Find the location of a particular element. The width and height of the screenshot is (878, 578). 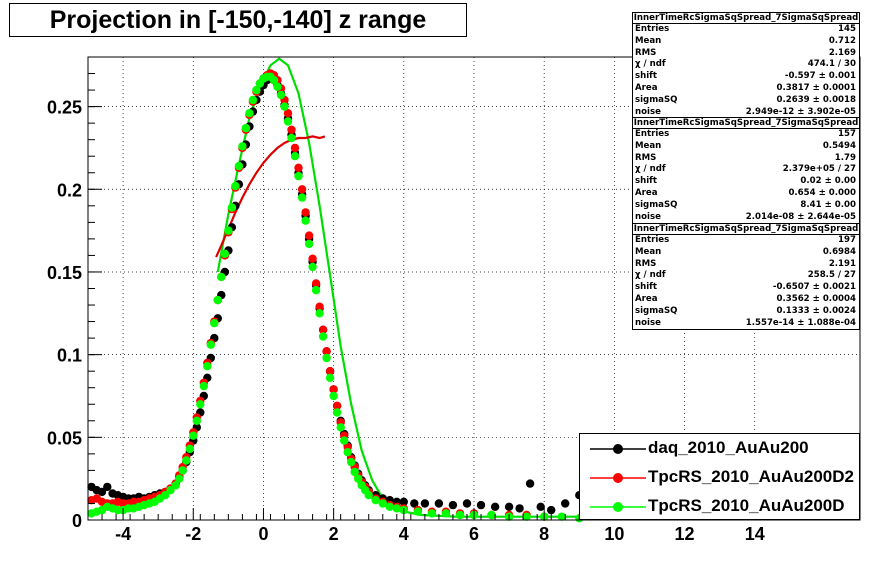

stats-row: χ / ndf 474.1 / 30 is located at coordinates (746, 65).